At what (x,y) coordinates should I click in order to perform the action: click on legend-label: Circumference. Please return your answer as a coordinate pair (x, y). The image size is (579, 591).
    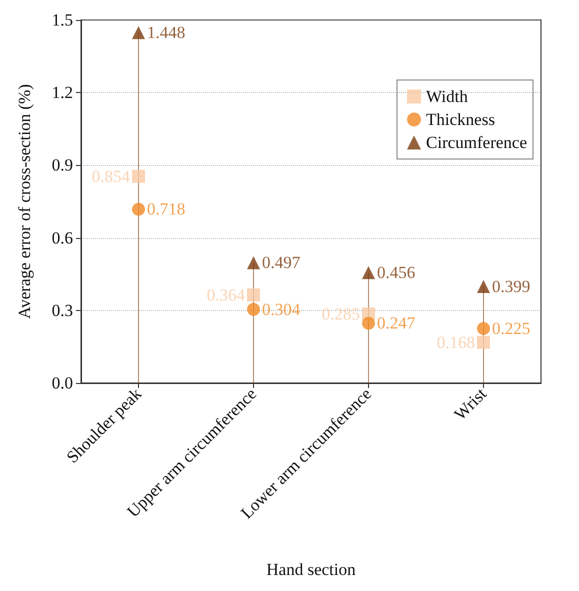
    Looking at the image, I should click on (477, 142).